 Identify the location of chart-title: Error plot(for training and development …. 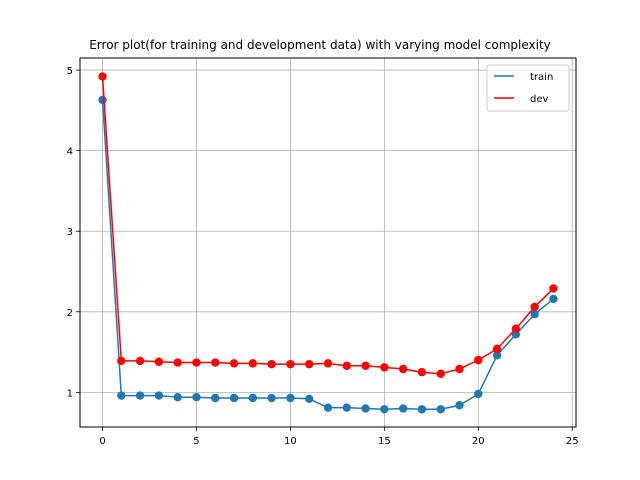
(320, 45).